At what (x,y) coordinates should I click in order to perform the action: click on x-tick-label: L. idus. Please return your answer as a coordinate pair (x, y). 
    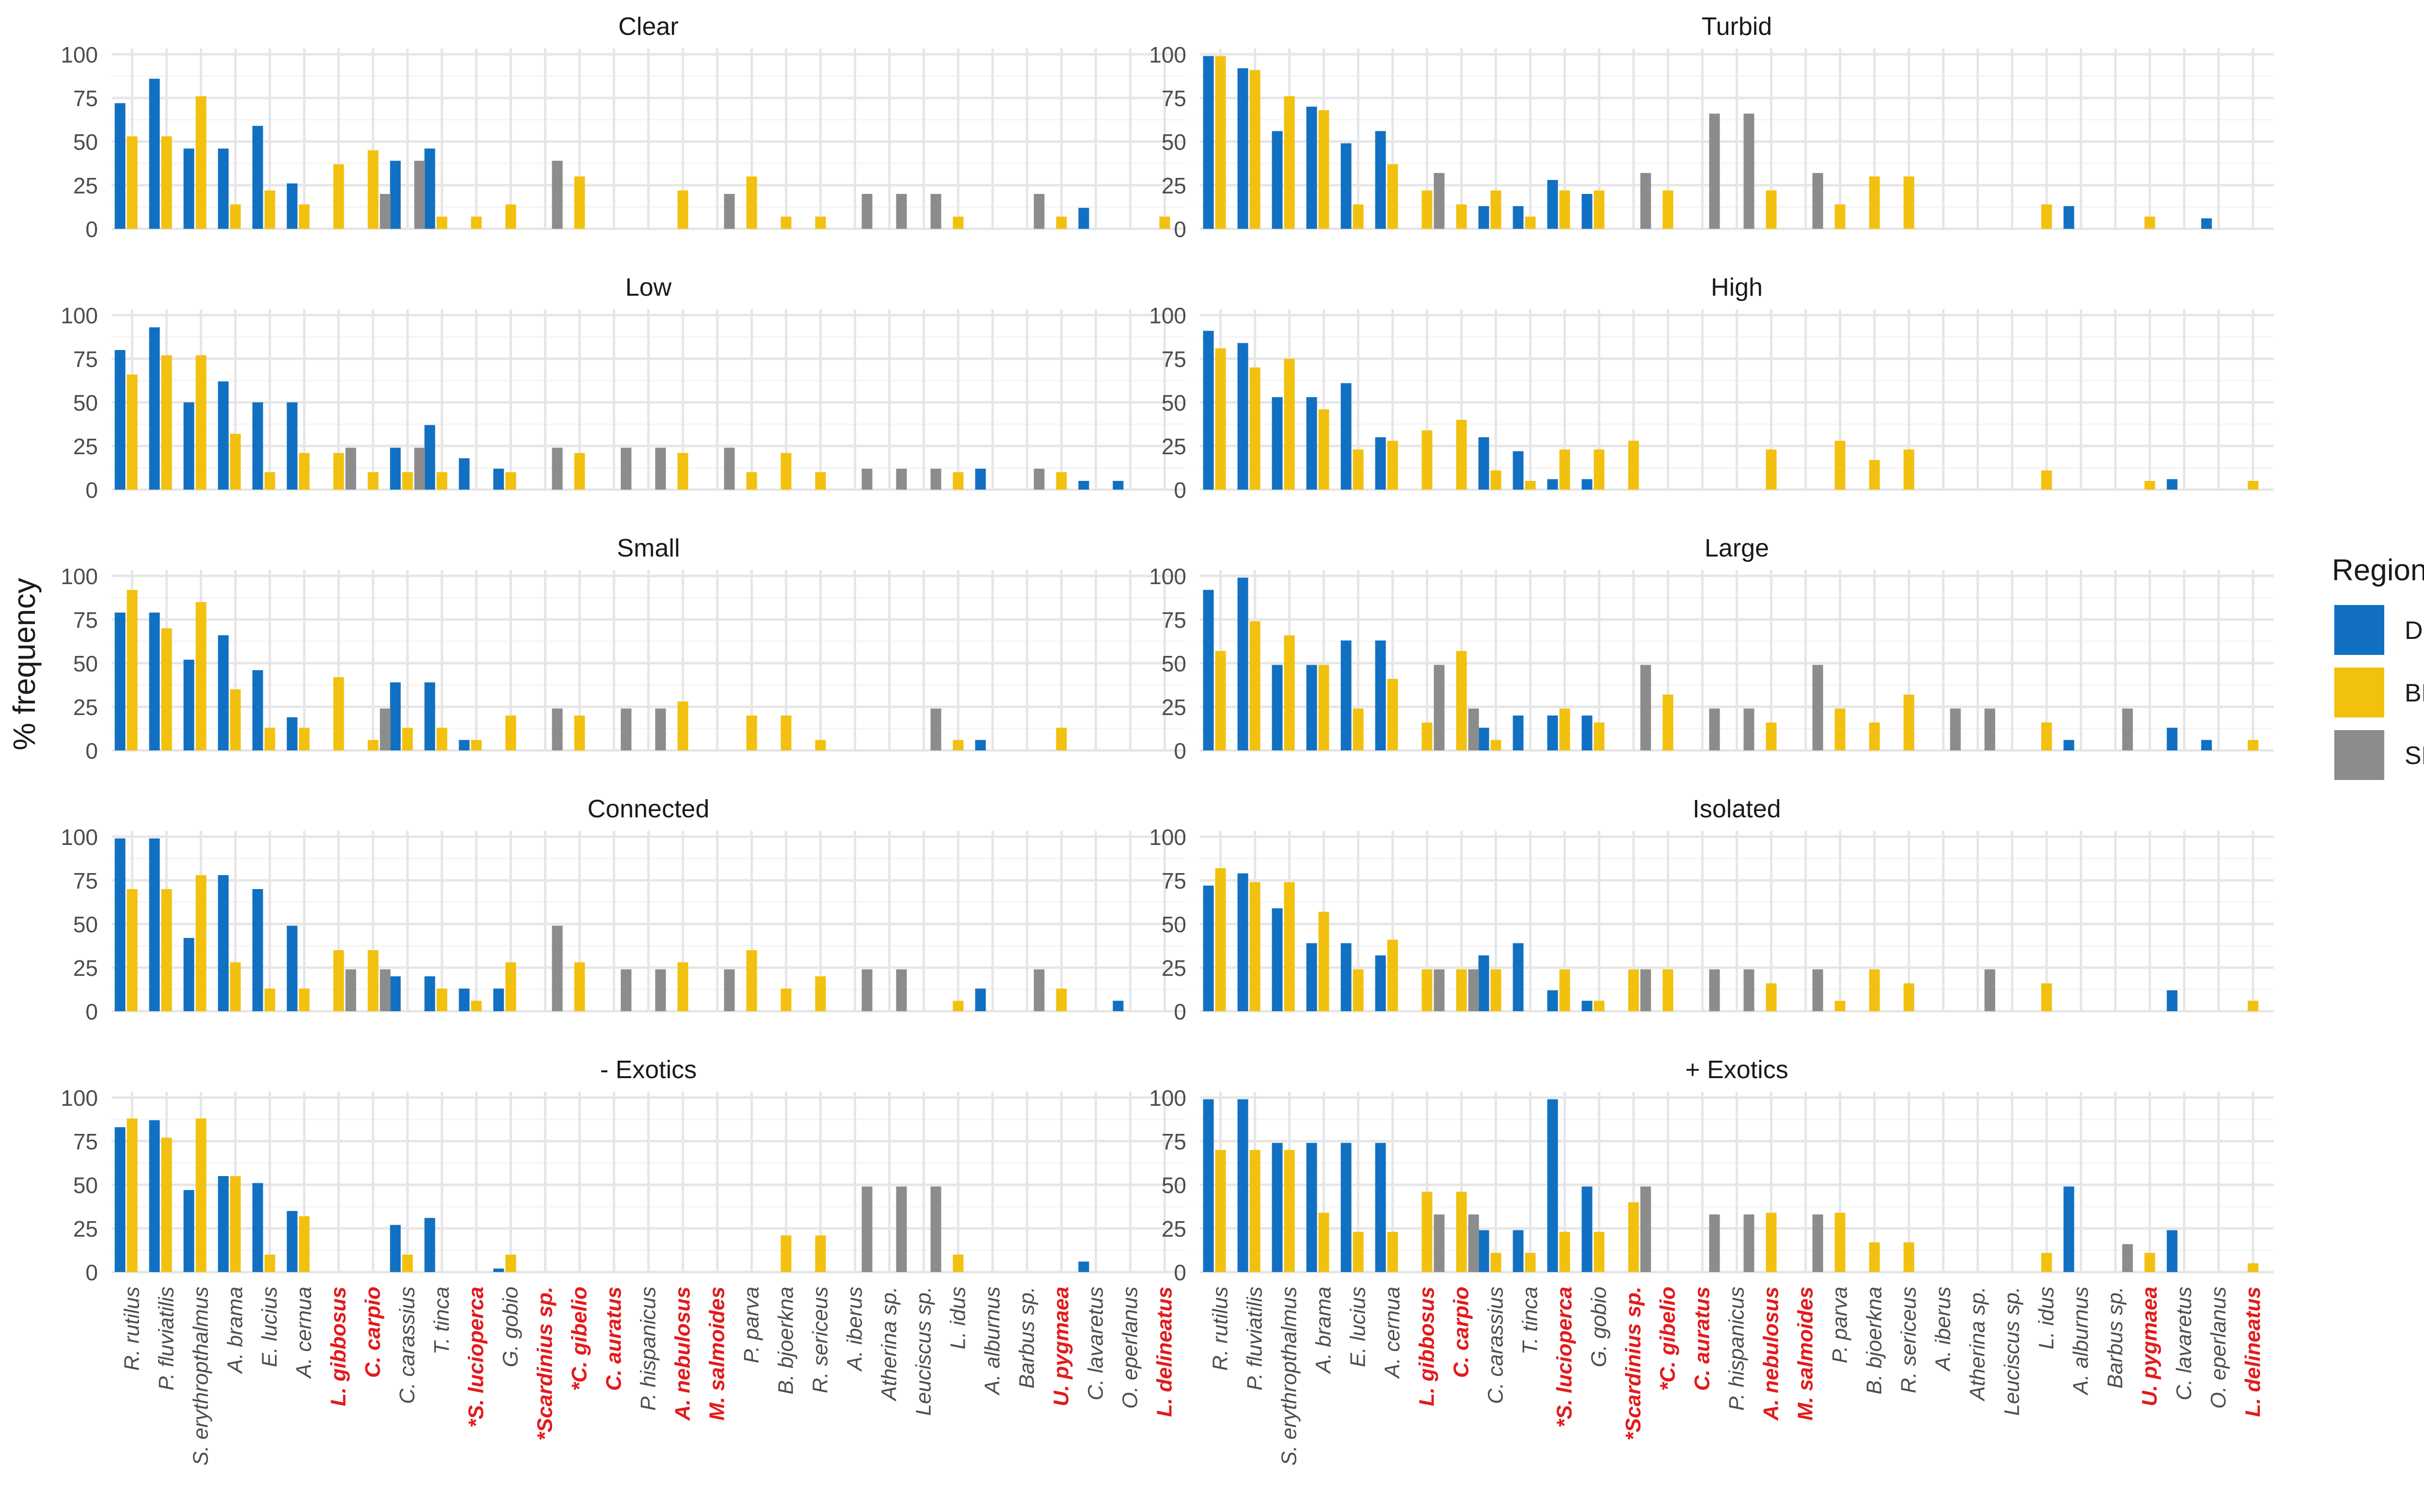
    Looking at the image, I should click on (2046, 1318).